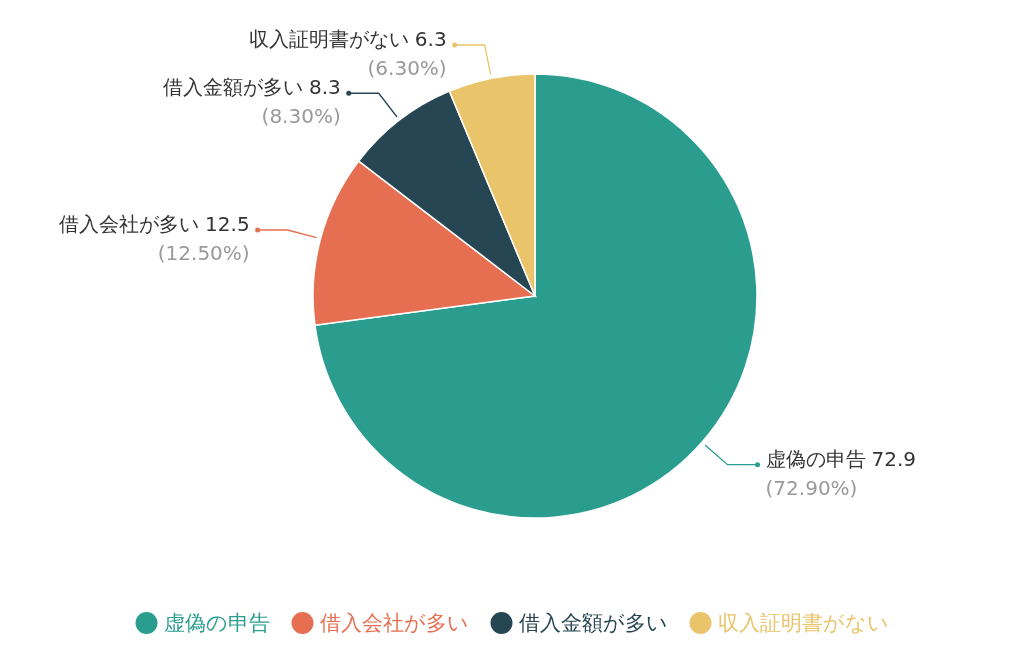 Image resolution: width=1024 pixels, height=652 pixels. Describe the element at coordinates (301, 116) in the screenshot. I see `text: (8.30%)` at that location.